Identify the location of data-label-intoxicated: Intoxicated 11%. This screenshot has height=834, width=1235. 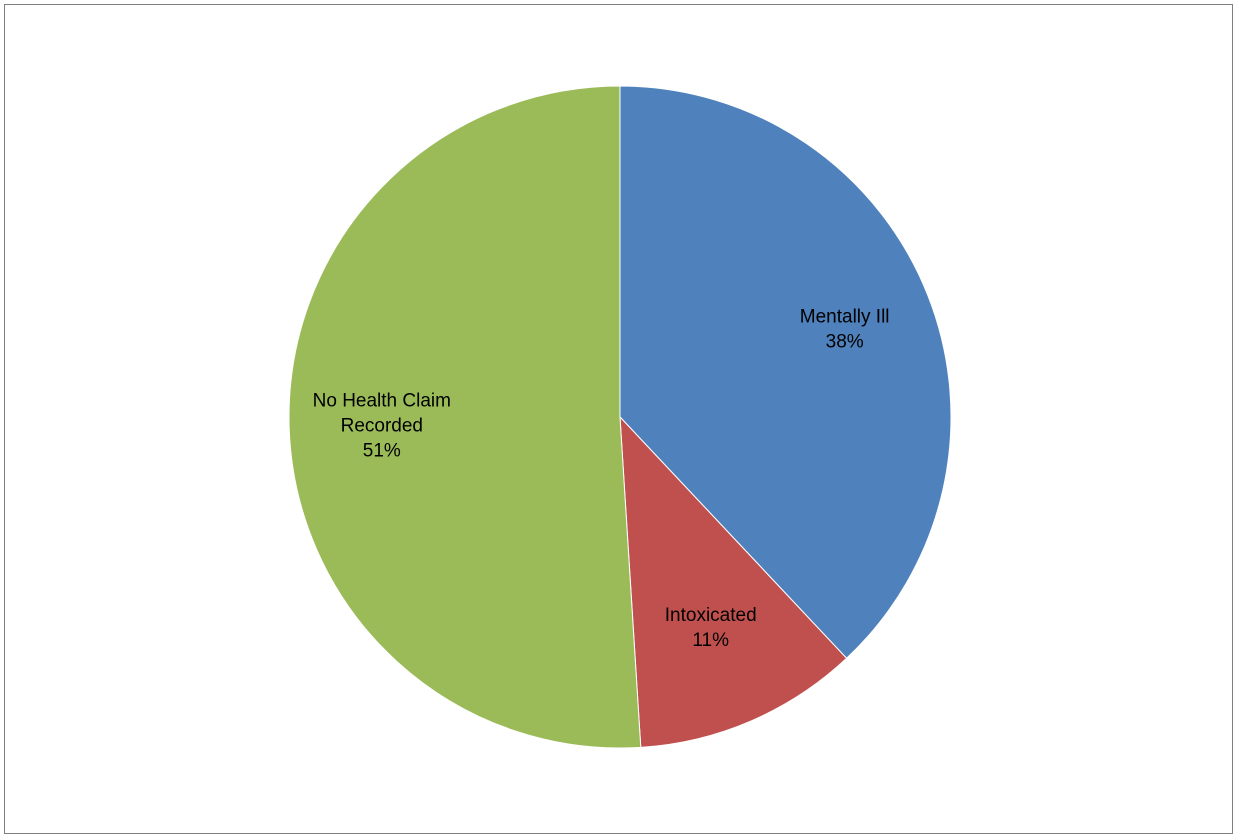
(711, 628).